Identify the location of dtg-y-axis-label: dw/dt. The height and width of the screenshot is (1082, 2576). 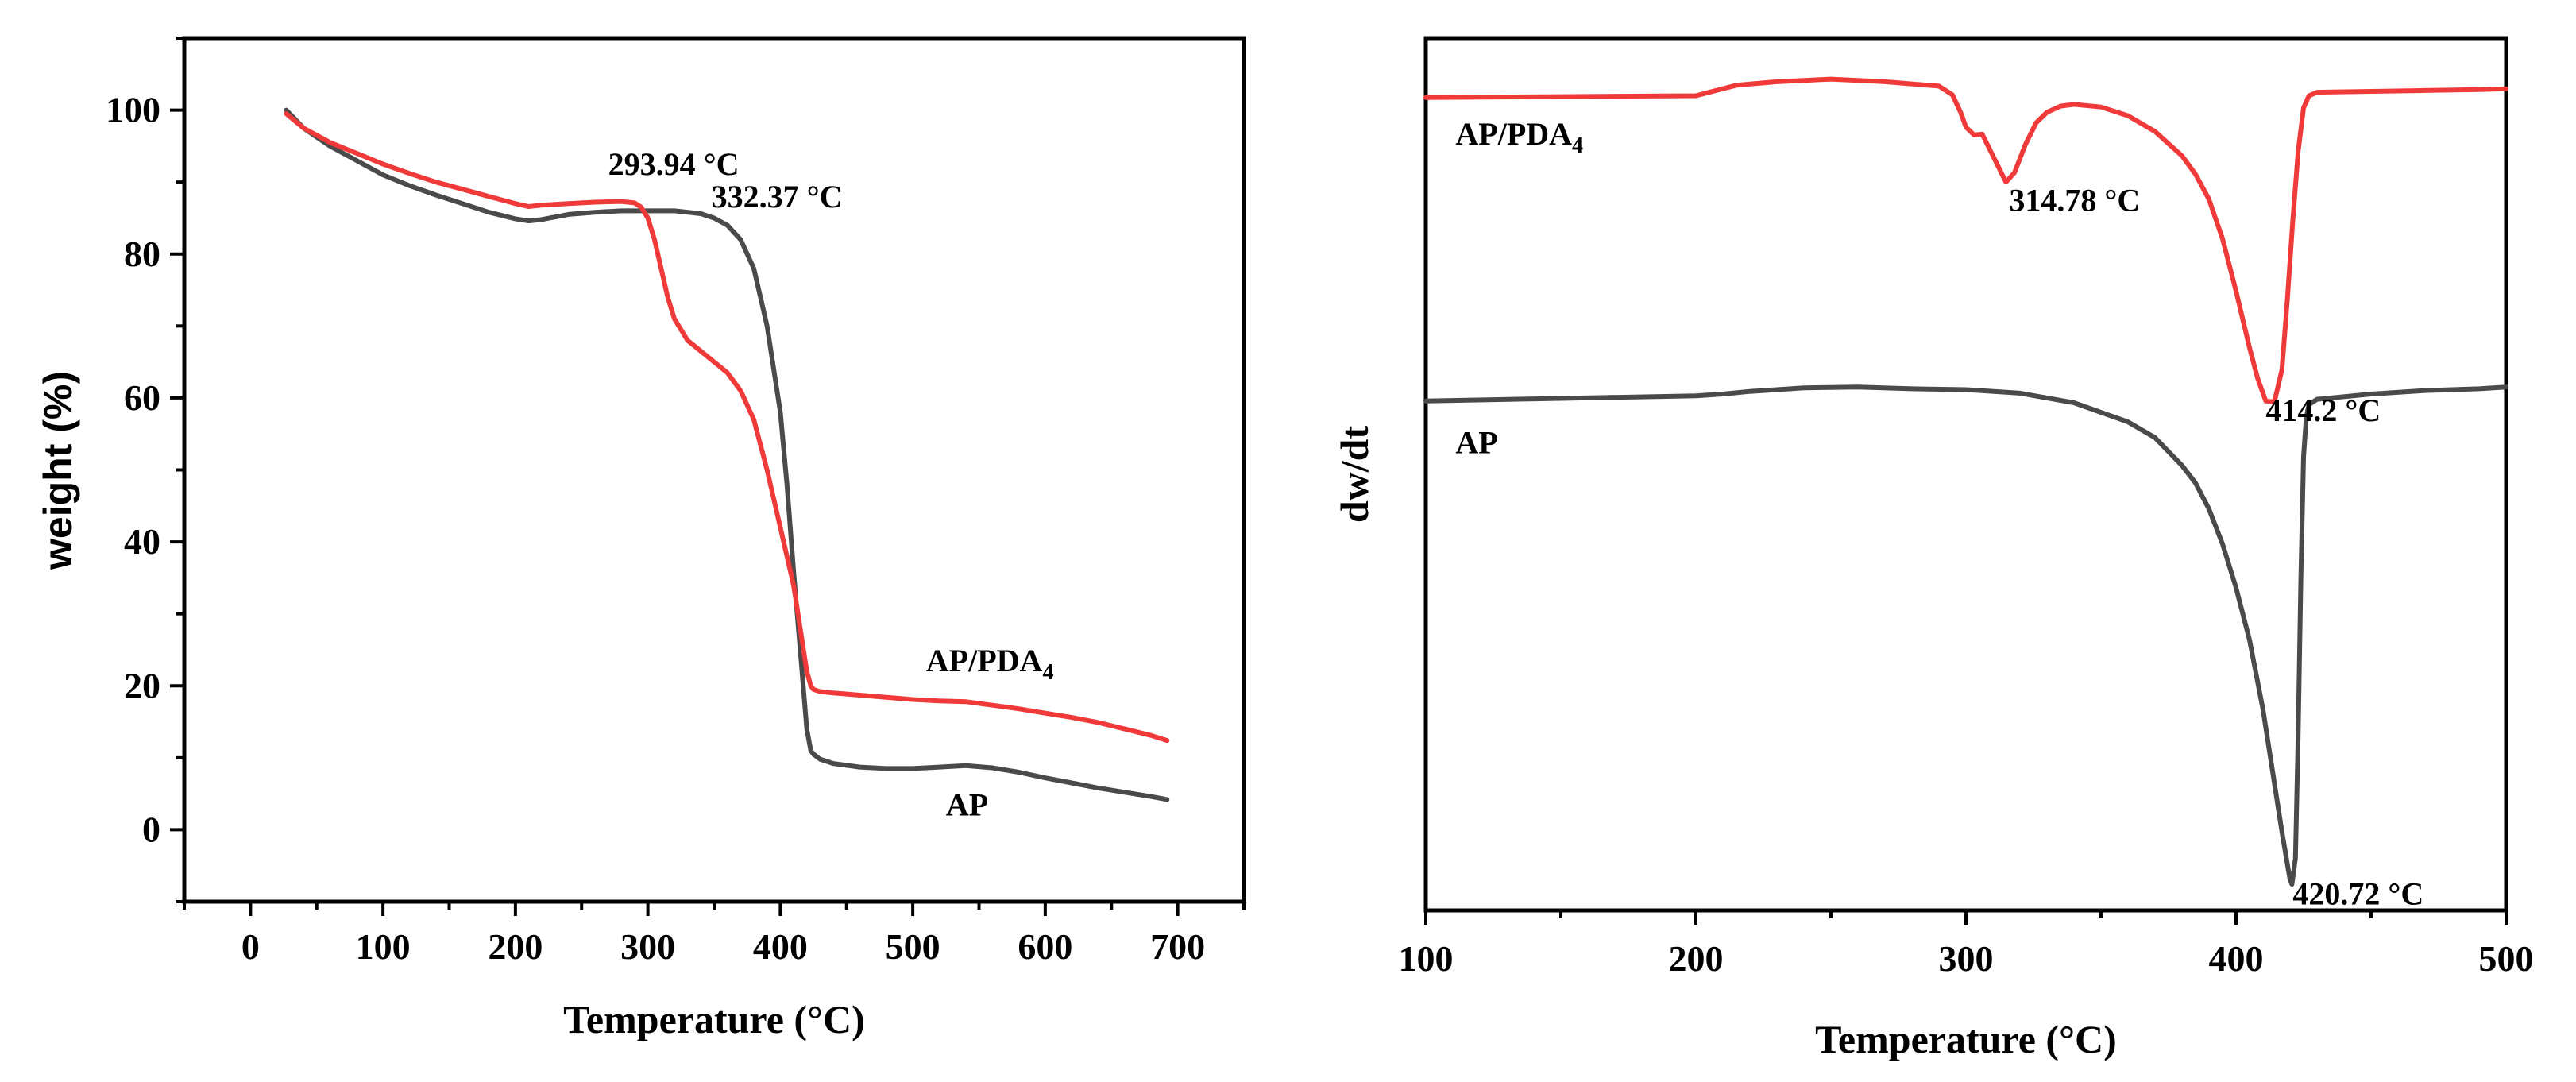
(1354, 475).